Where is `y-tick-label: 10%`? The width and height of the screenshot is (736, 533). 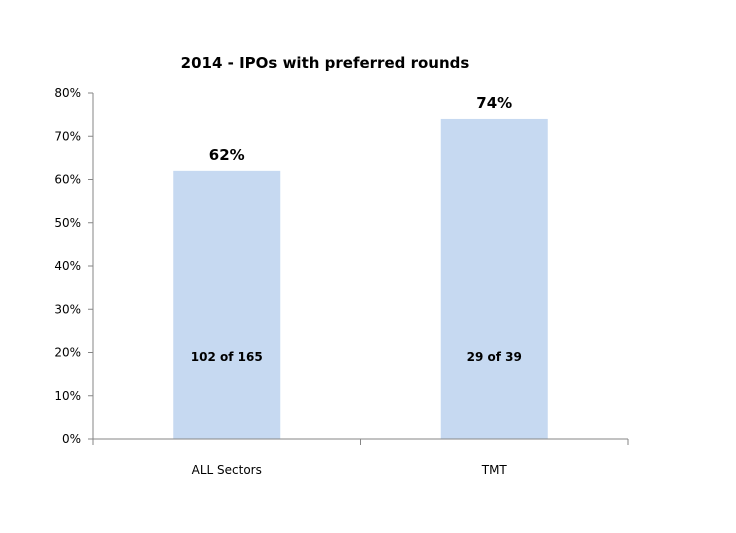 y-tick-label: 10% is located at coordinates (67, 396).